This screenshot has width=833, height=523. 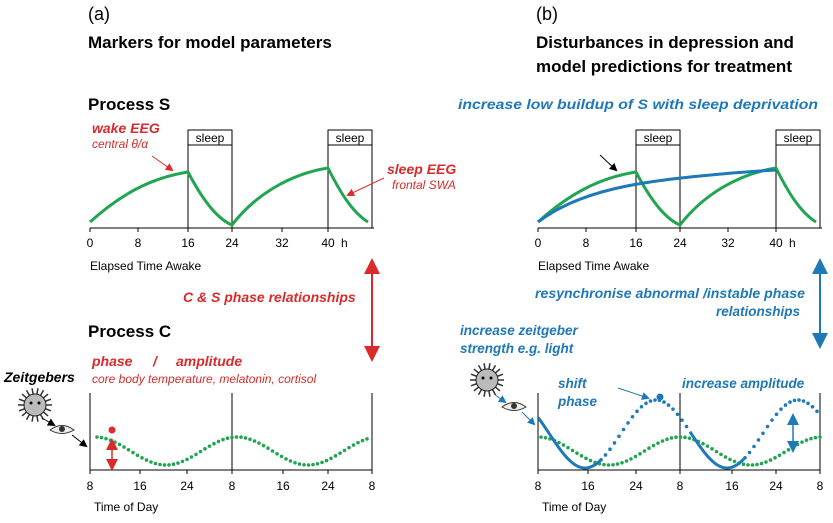 I want to click on annotation: increase amplitude, so click(x=743, y=383).